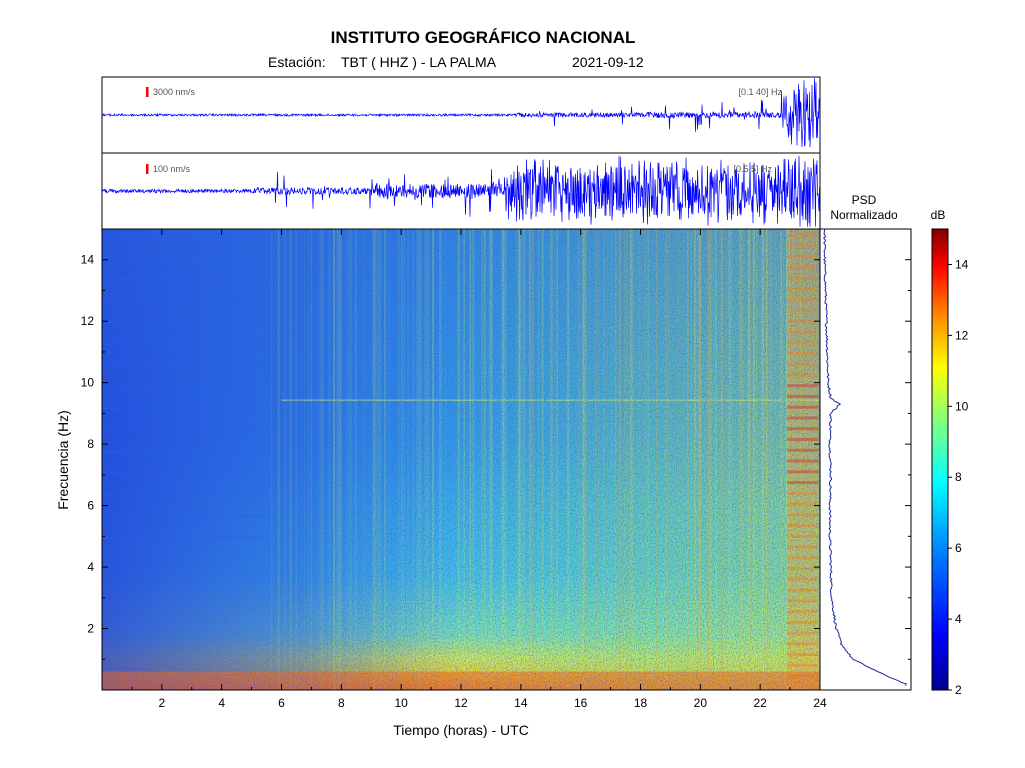 This screenshot has width=1025, height=768. Describe the element at coordinates (174, 92) in the screenshot. I see `trace-1-scale: 3000 nm/s` at that location.